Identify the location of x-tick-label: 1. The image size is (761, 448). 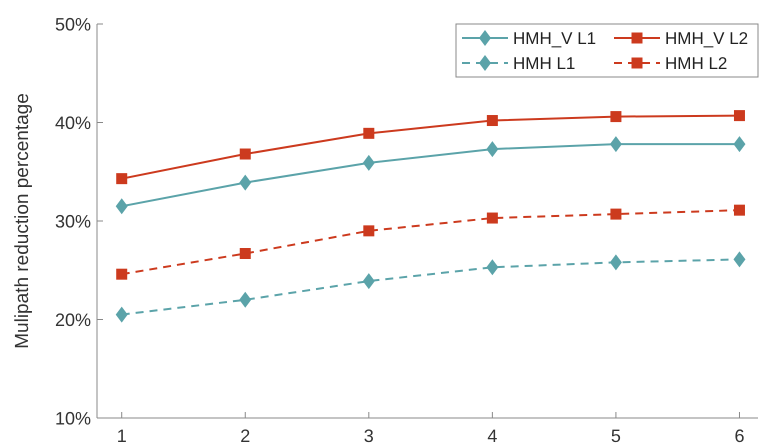
(121, 436).